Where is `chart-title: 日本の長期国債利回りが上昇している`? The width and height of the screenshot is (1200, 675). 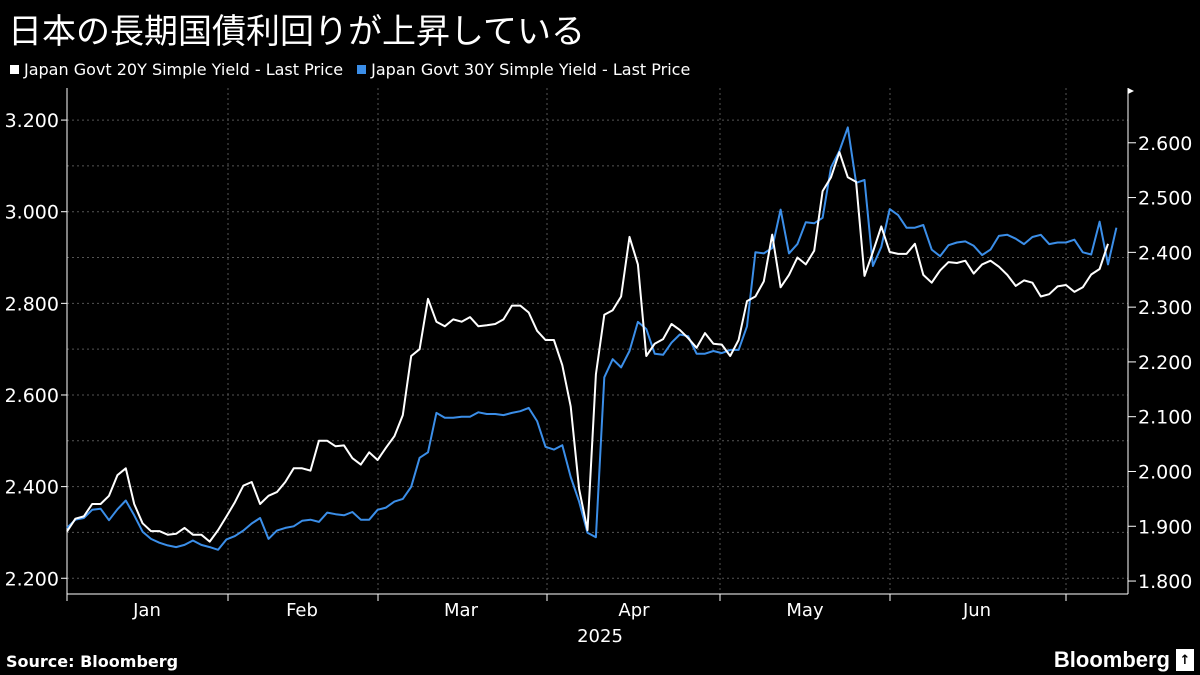
chart-title: 日本の長期国債利回りが上昇している is located at coordinates (296, 32).